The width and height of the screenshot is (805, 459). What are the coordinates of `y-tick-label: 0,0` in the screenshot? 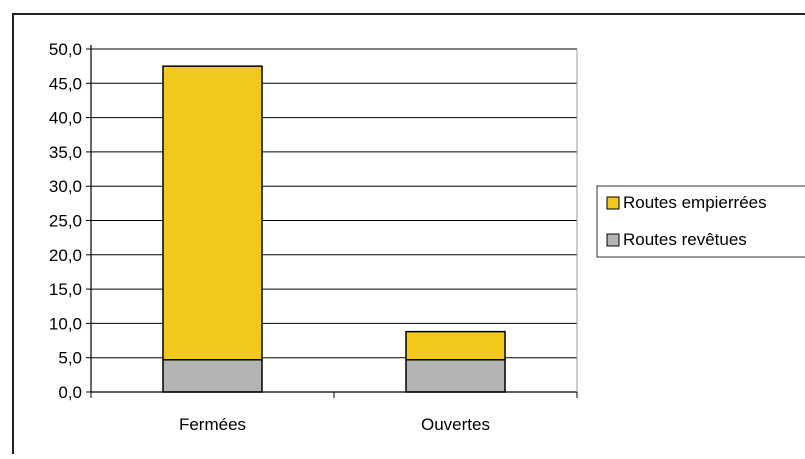 It's located at (70, 392).